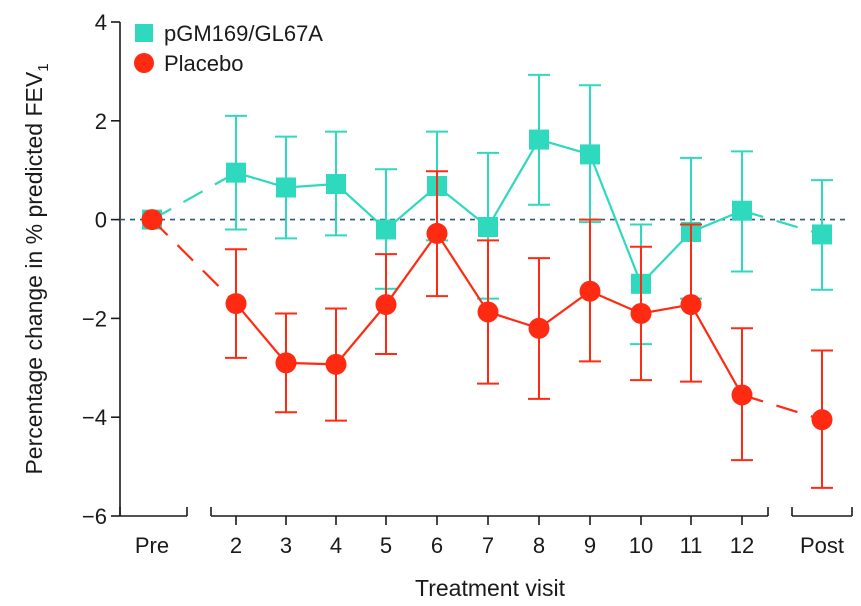  Describe the element at coordinates (152, 545) in the screenshot. I see `x-tick-label: Pre` at that location.